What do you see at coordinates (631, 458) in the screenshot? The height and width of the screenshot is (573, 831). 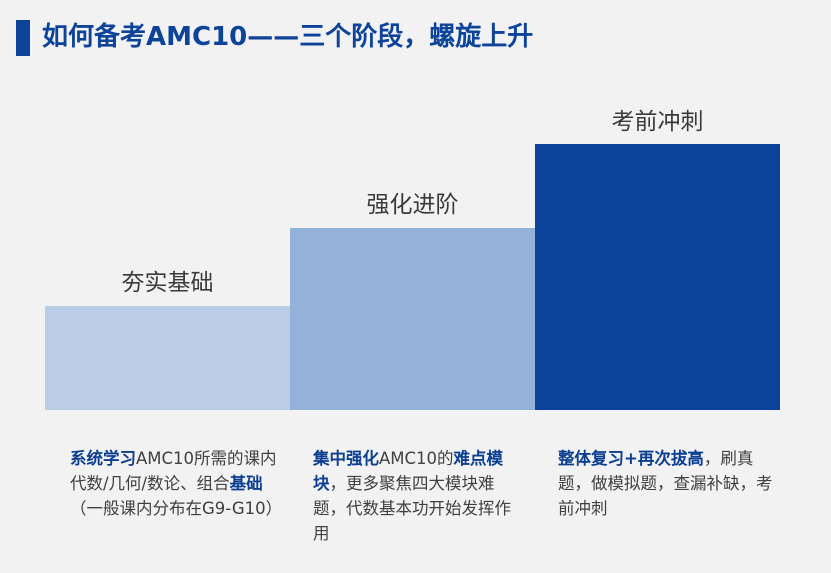 I see `highlight-text: 整体复习+再次拔高` at bounding box center [631, 458].